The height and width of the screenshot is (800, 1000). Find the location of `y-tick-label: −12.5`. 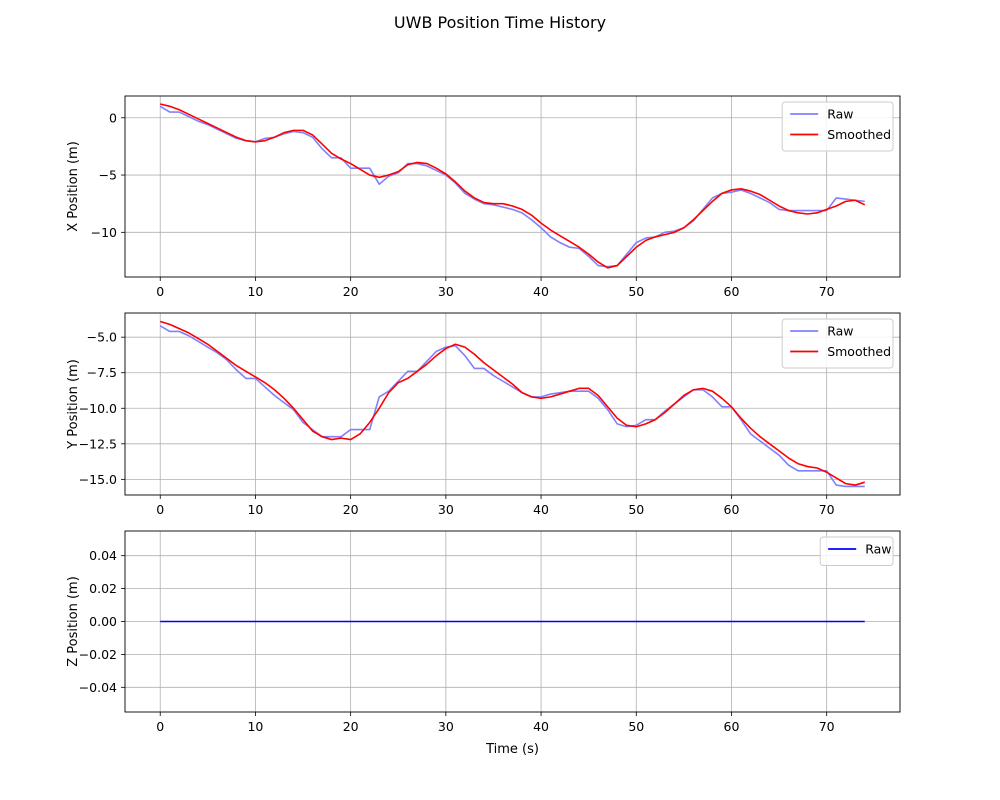

y-tick-label: −12.5 is located at coordinates (98, 443).